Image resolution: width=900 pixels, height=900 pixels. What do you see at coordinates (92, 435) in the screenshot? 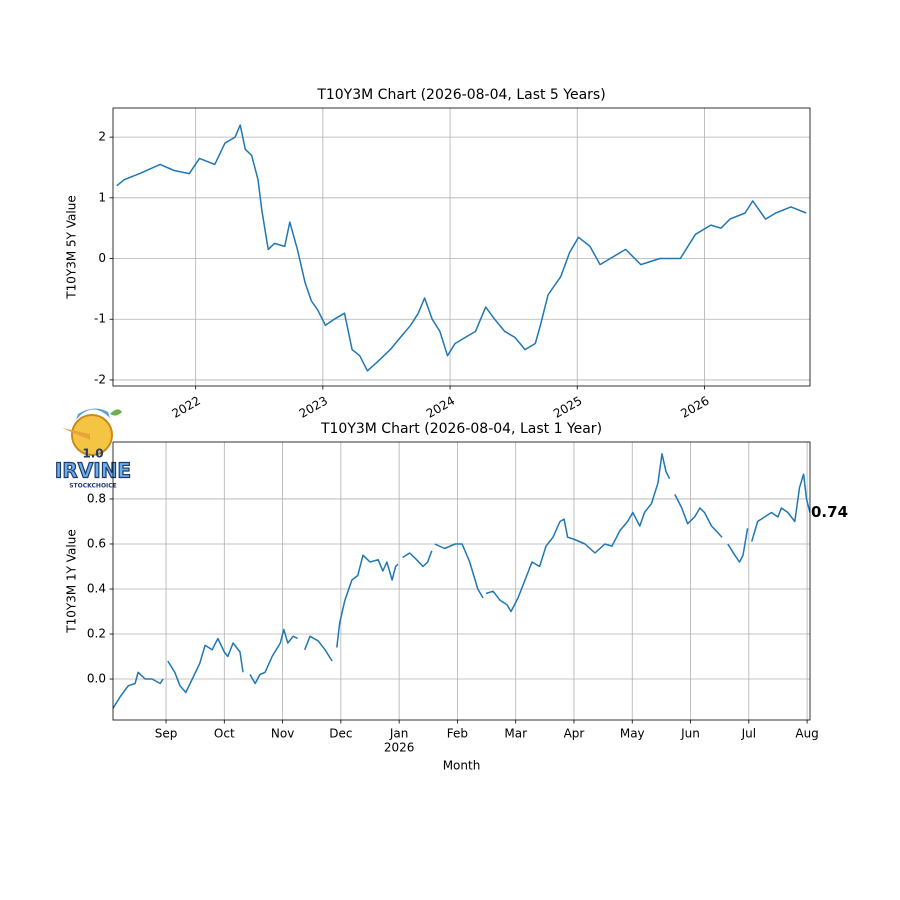
I see `logo-face` at bounding box center [92, 435].